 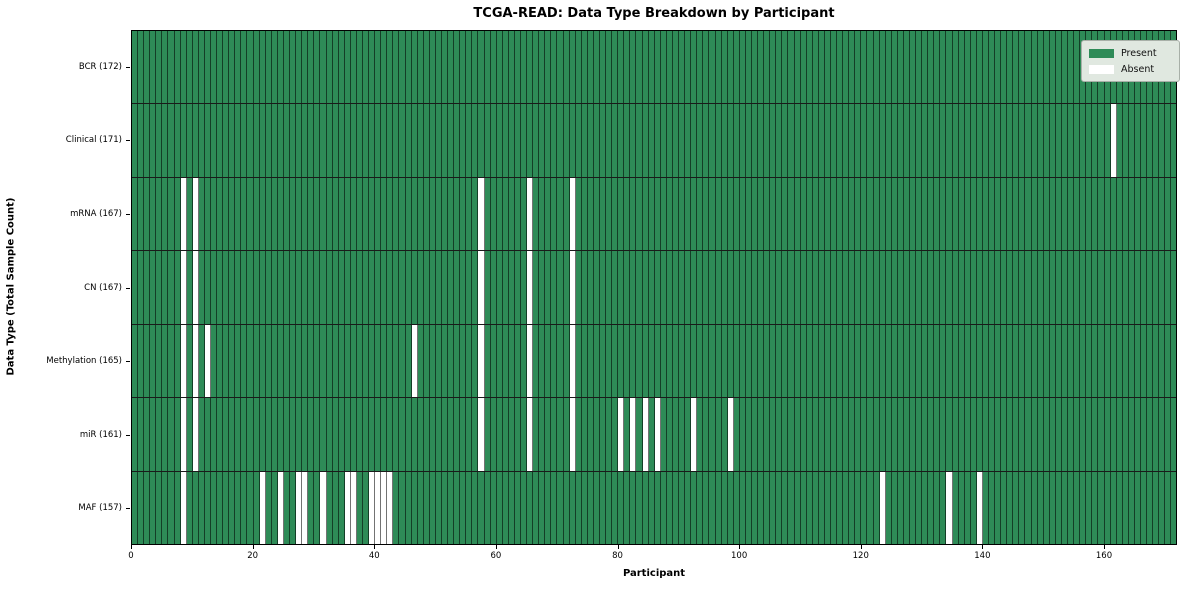 I want to click on y-tick-label: MAF (157), so click(x=100, y=508).